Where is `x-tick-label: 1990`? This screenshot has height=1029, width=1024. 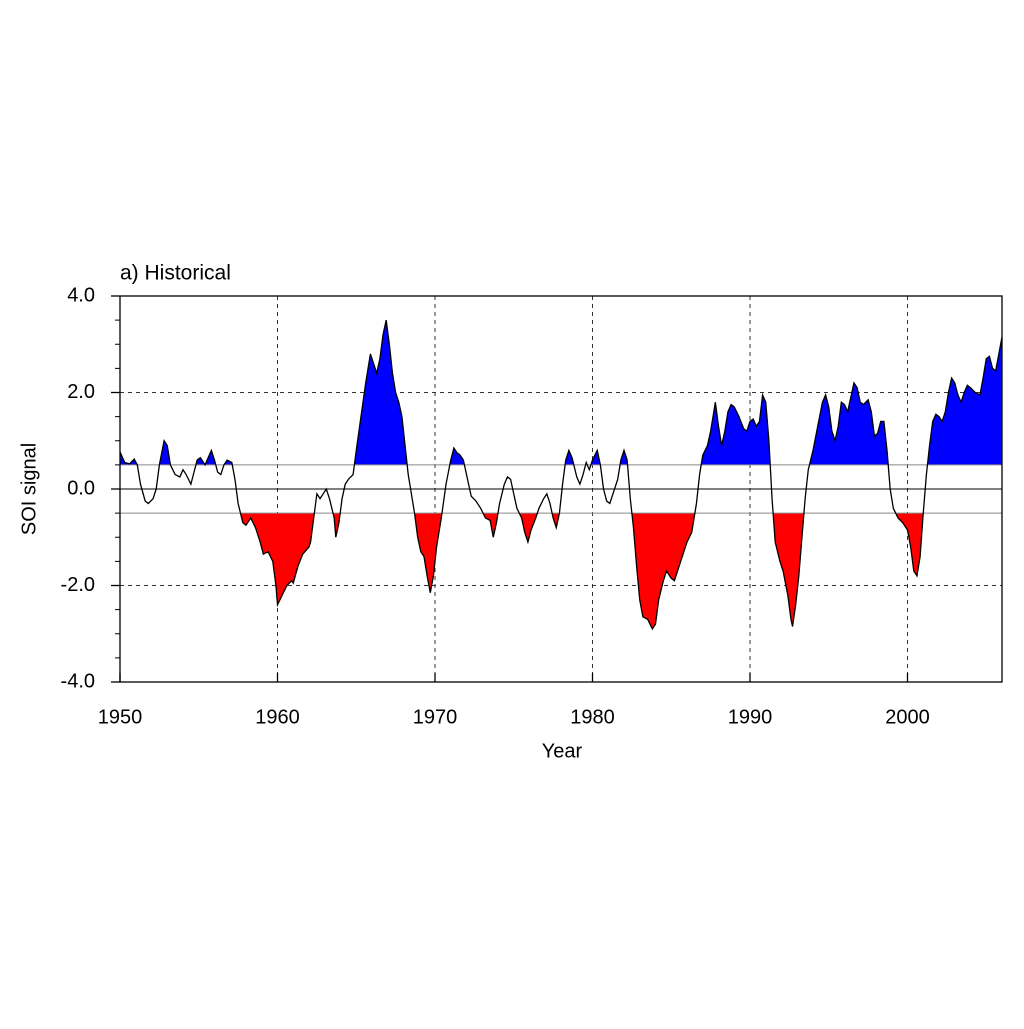 x-tick-label: 1990 is located at coordinates (750, 717).